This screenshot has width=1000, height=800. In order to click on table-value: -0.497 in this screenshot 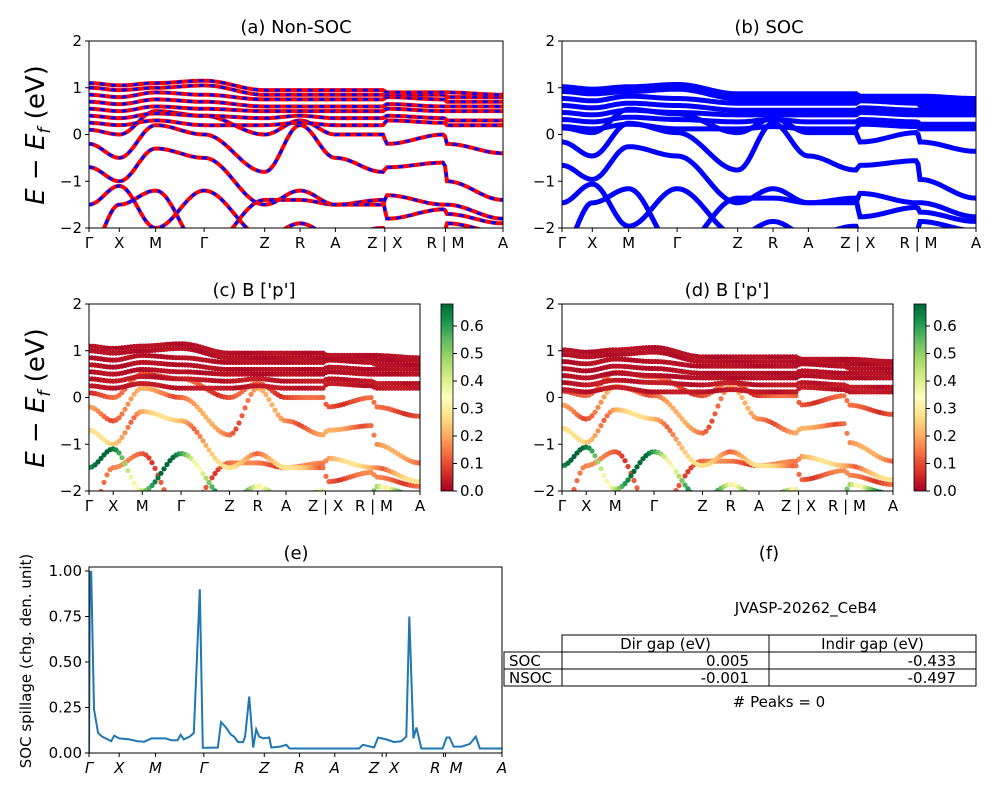, I will do `click(932, 678)`.